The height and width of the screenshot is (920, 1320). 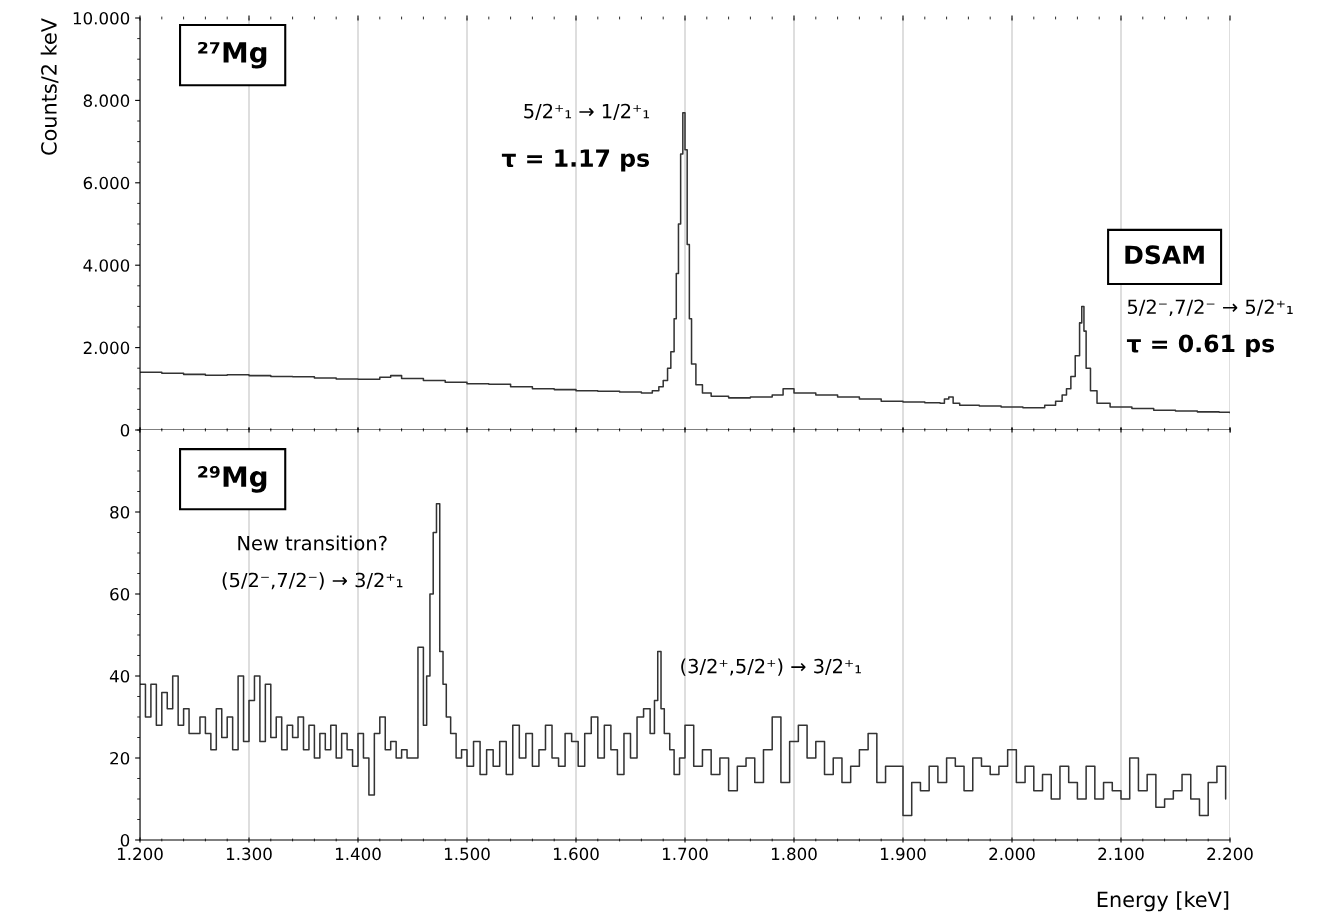 What do you see at coordinates (119, 676) in the screenshot?
I see `y-tick-label: 40` at bounding box center [119, 676].